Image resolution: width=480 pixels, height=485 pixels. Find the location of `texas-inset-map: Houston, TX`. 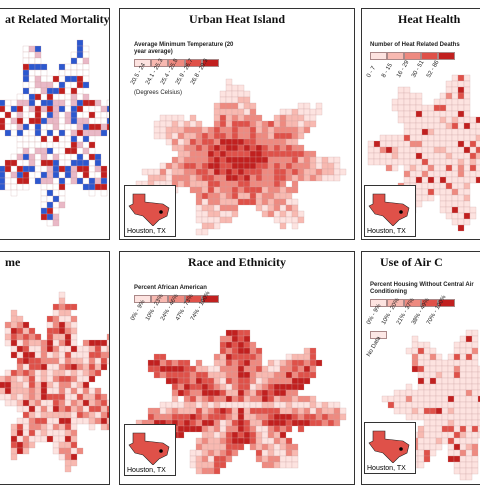

texas-inset-map: Houston, TX is located at coordinates (150, 211).